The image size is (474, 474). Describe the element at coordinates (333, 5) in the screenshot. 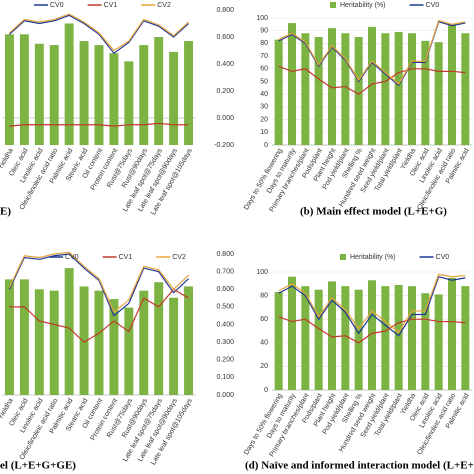

I see `legend-swatch` at that location.